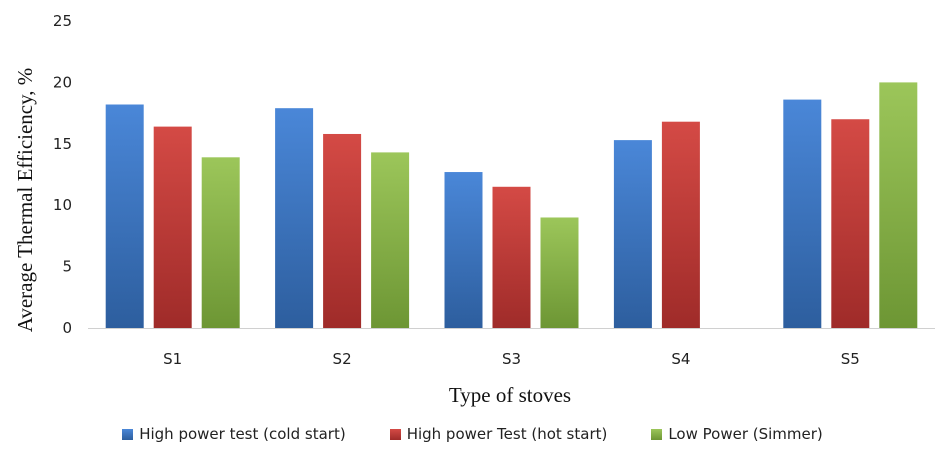 The width and height of the screenshot is (945, 450). I want to click on y-axis: 0 5 10 15 20 25, so click(62, 174).